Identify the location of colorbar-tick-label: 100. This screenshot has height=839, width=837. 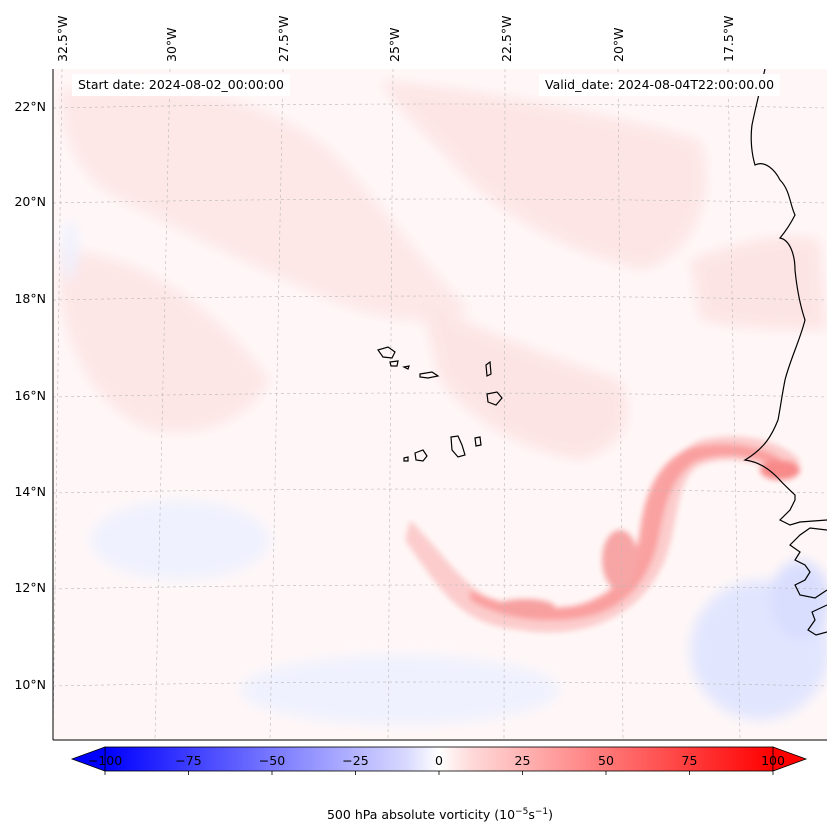
(773, 760).